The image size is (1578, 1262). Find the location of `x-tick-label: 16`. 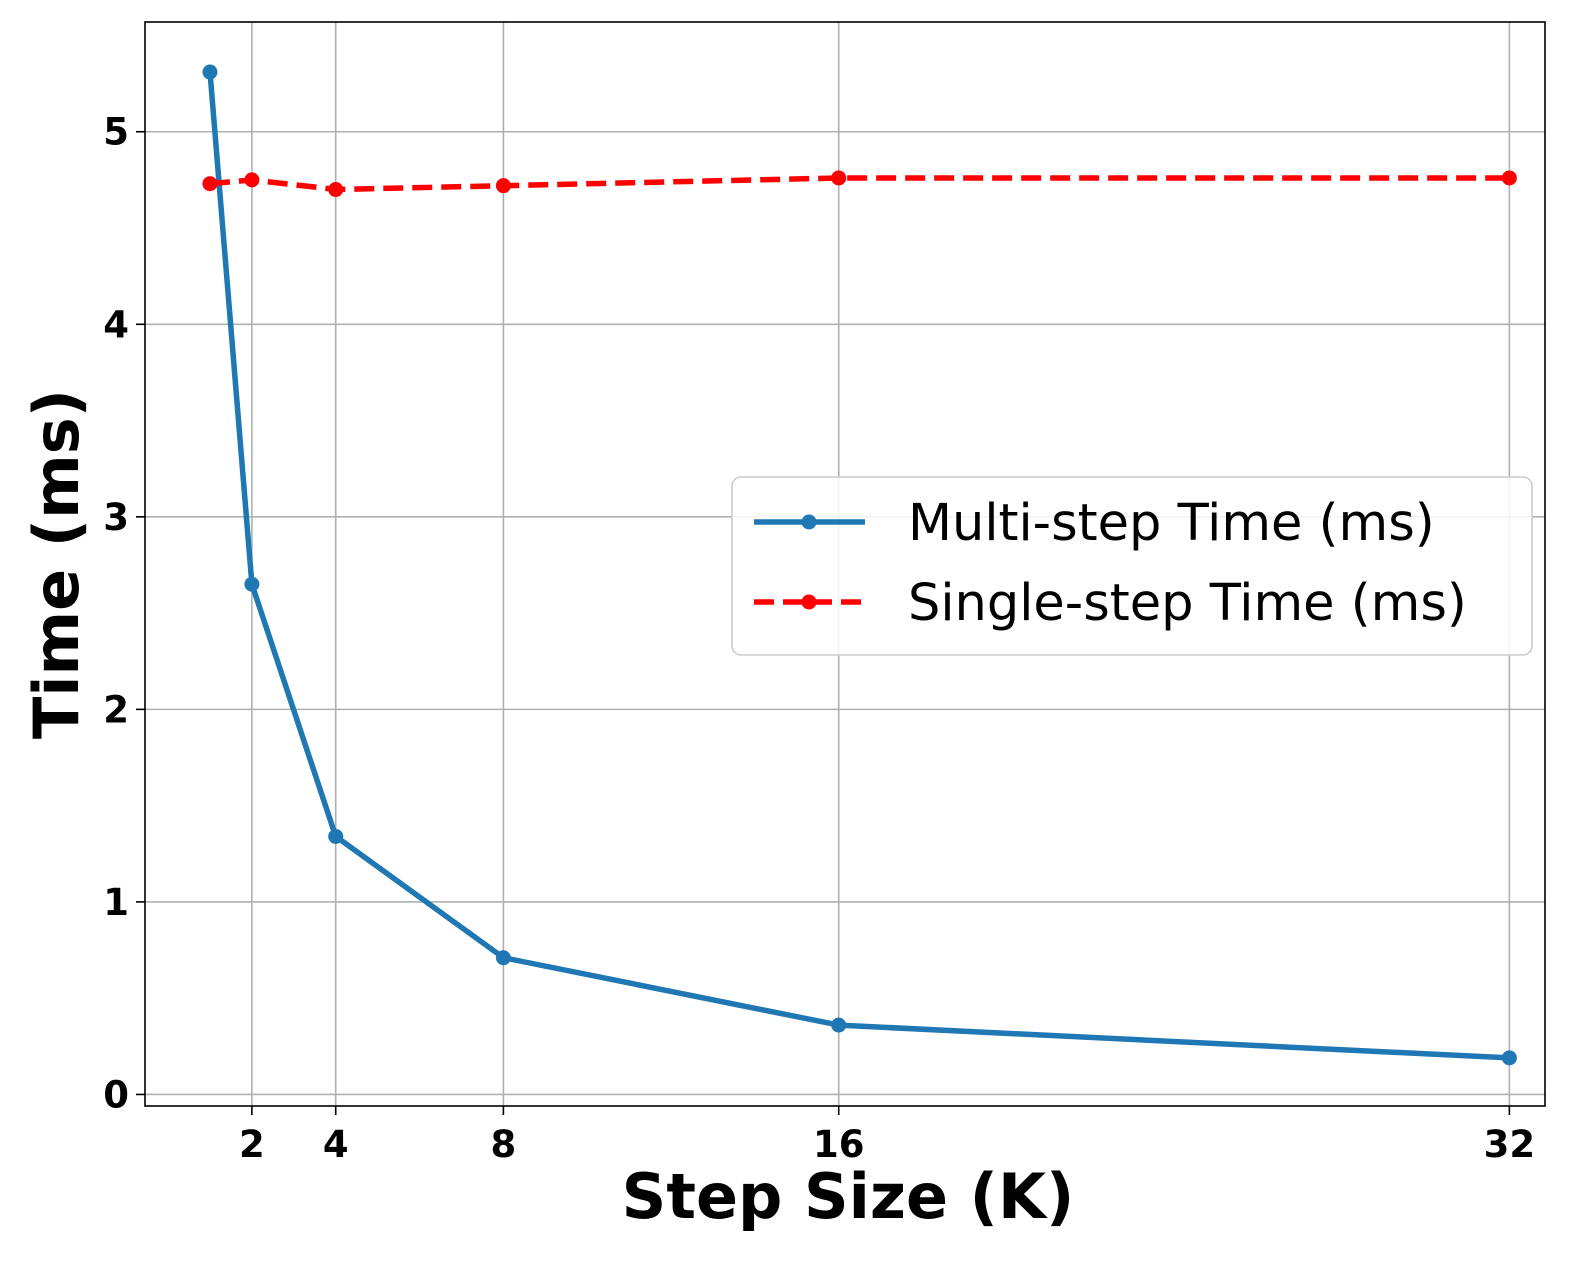

x-tick-label: 16 is located at coordinates (839, 1144).